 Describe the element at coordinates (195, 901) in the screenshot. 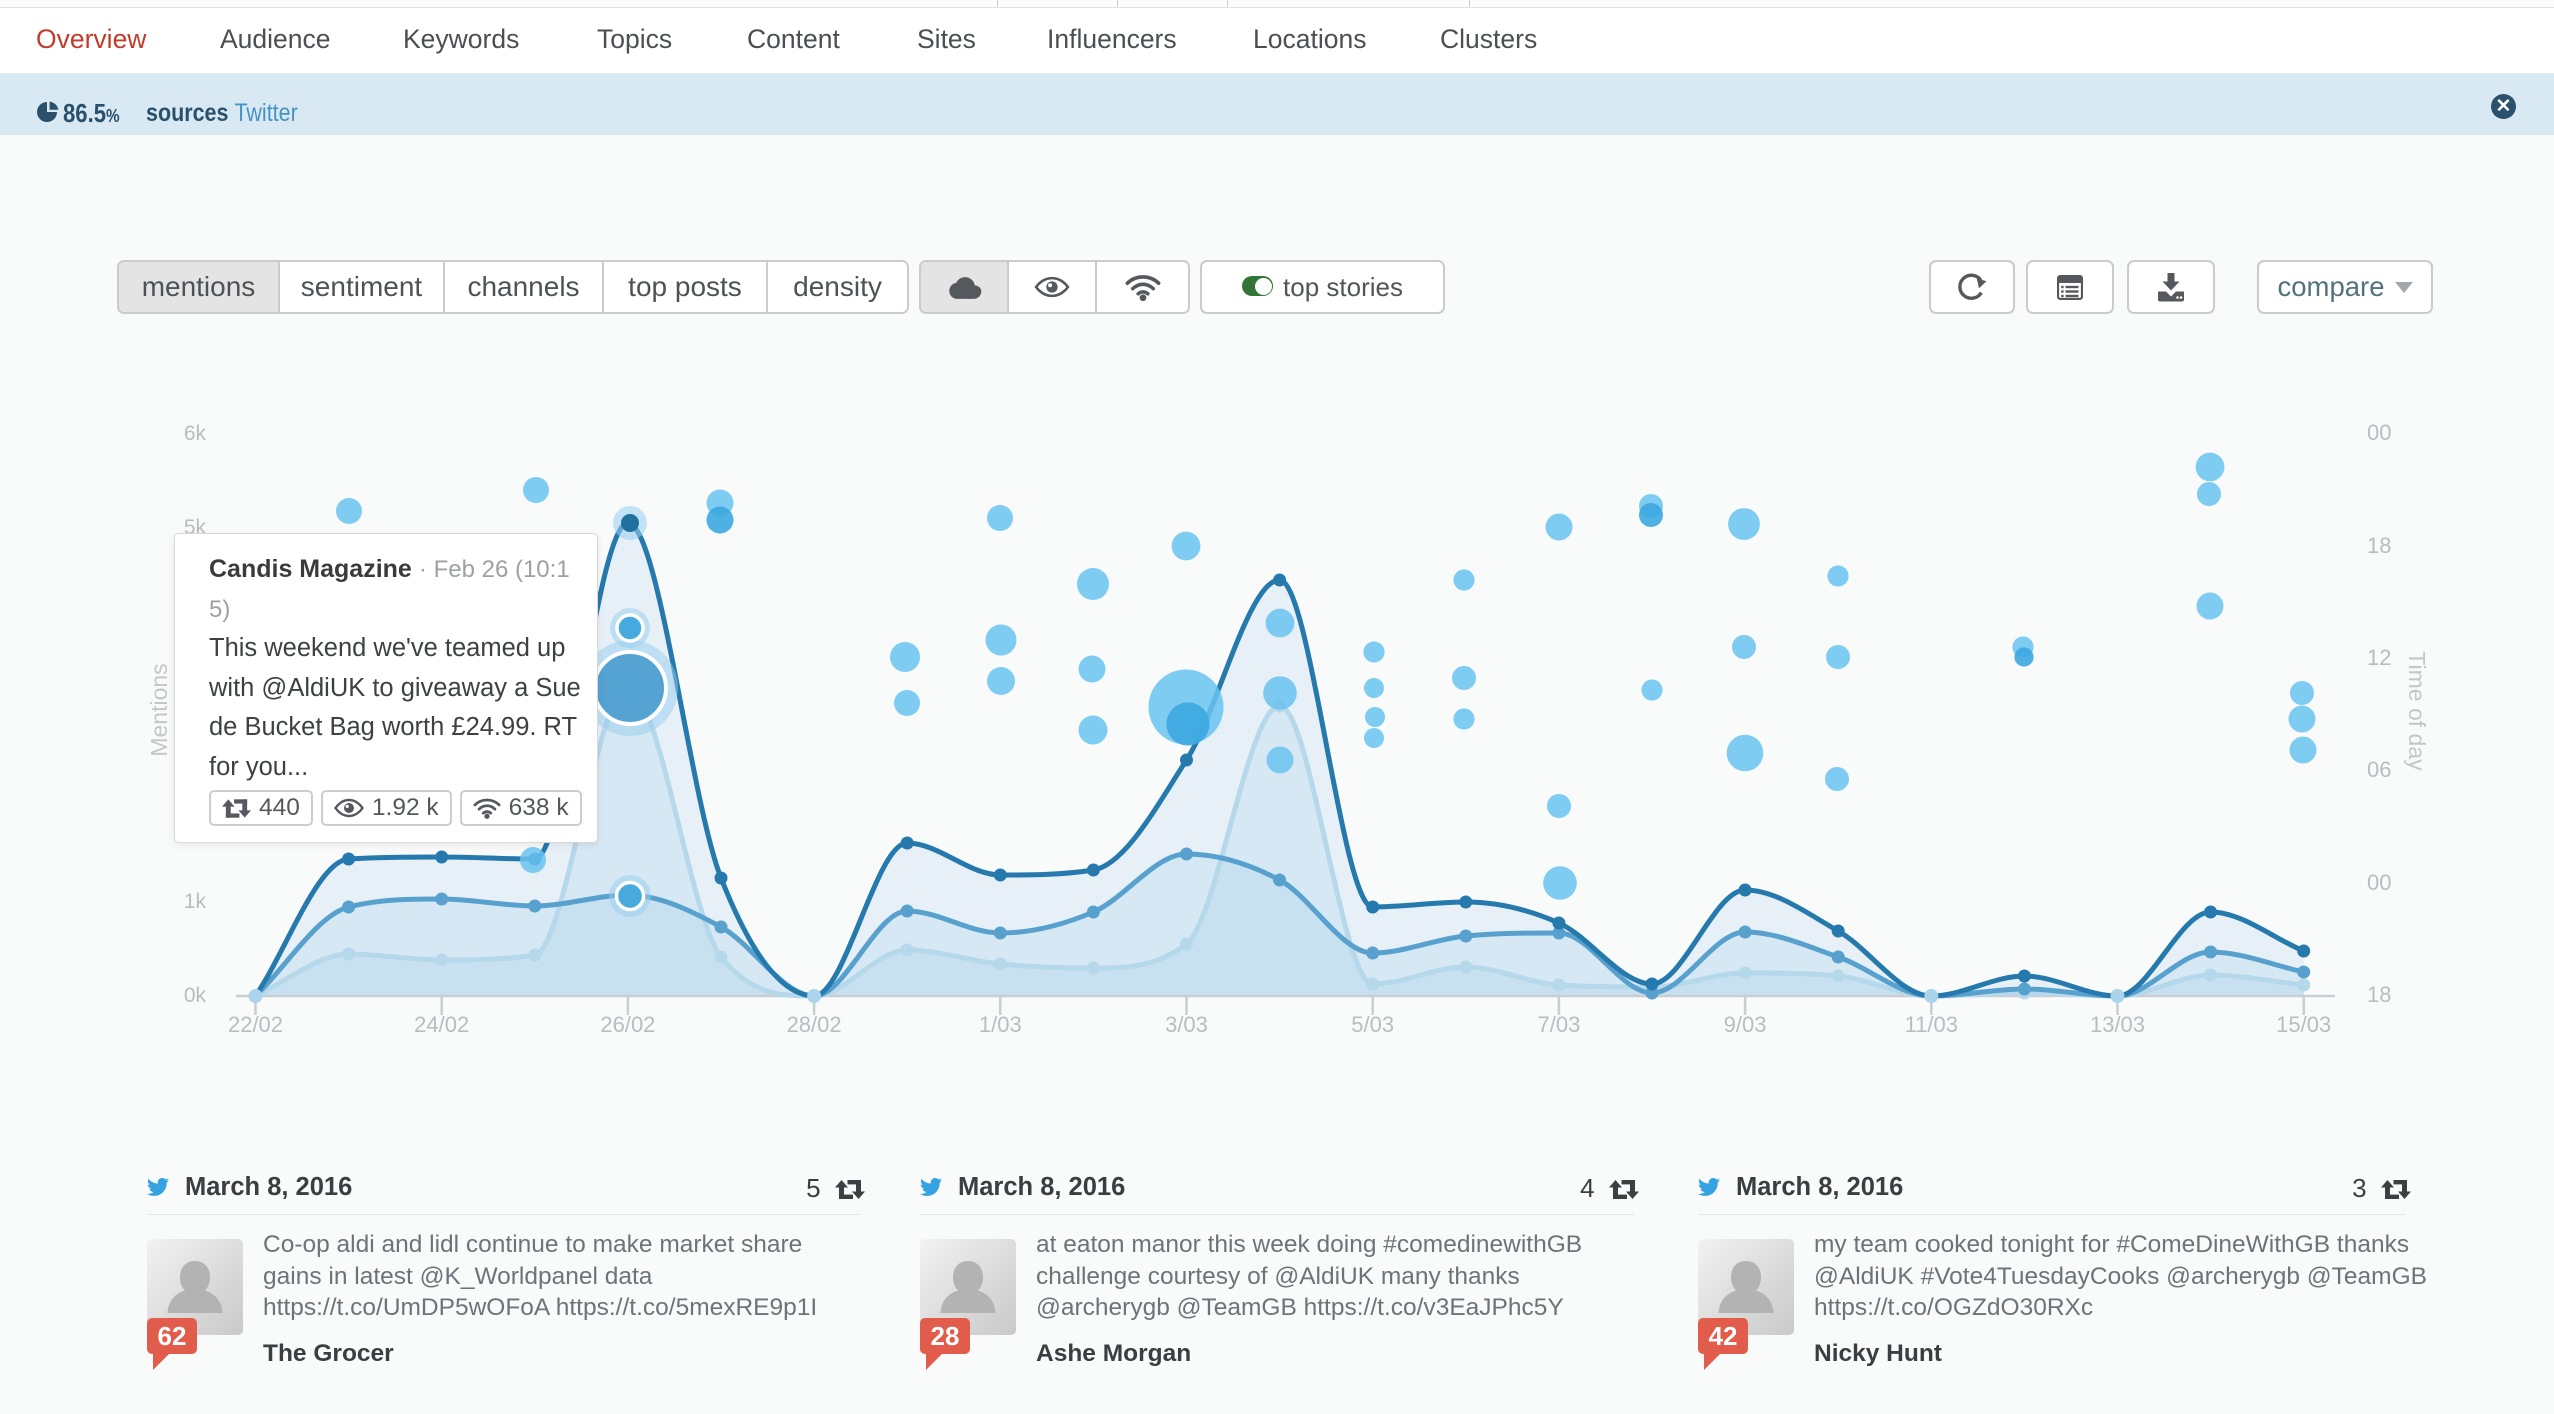

I see `svg-text: 1k` at that location.